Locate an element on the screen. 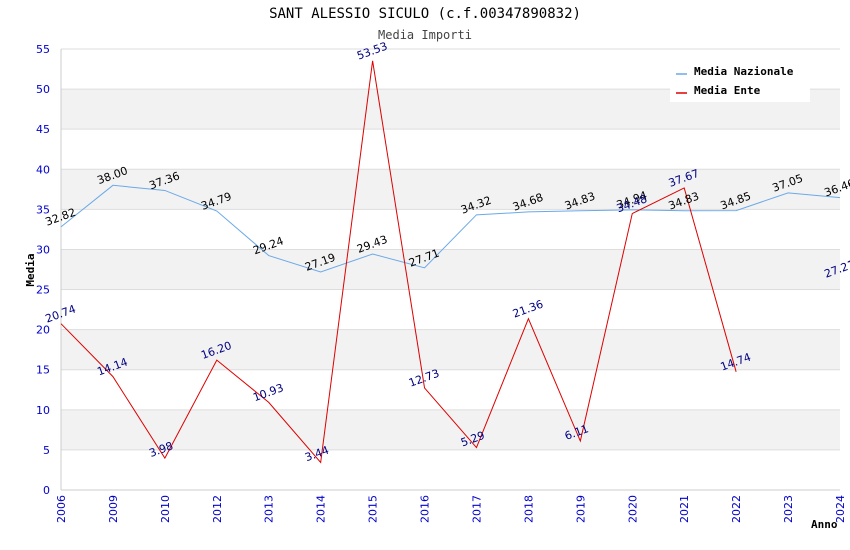 This screenshot has height=550, width=850. legend-label-nazionale: Media Nazionale is located at coordinates (744, 71).